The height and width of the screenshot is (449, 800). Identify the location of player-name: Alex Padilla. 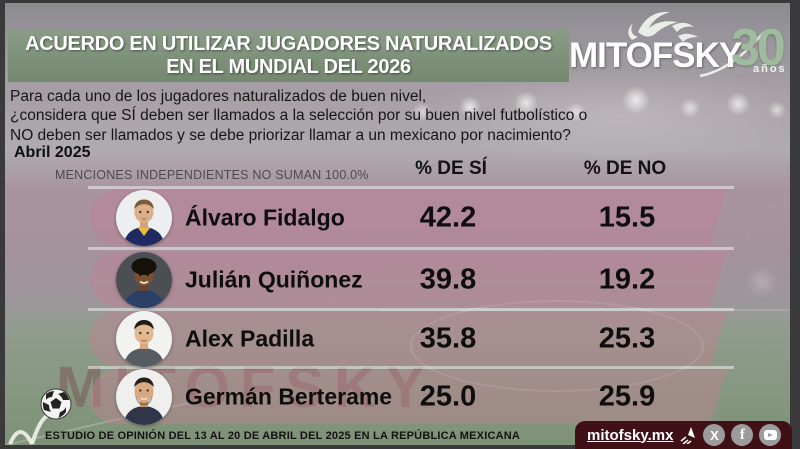
(250, 338).